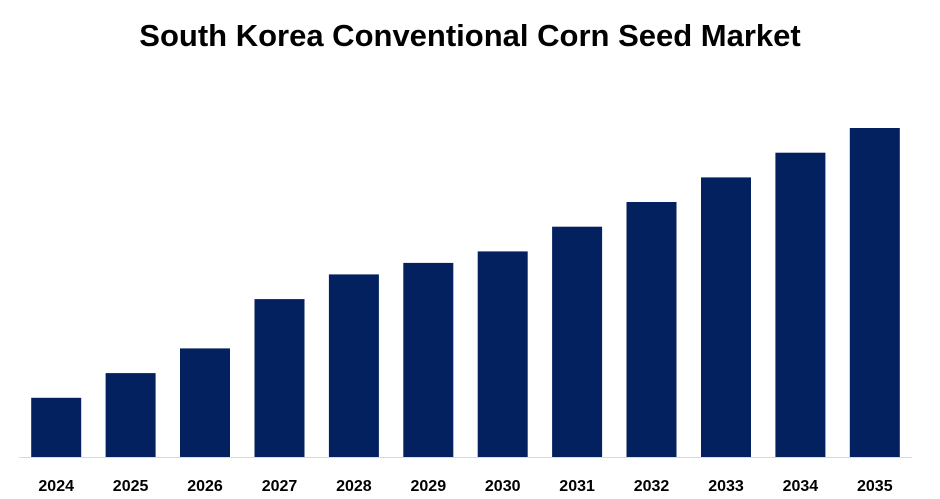 This screenshot has height=499, width=940. I want to click on x-tick-label-2035: 2035, so click(875, 486).